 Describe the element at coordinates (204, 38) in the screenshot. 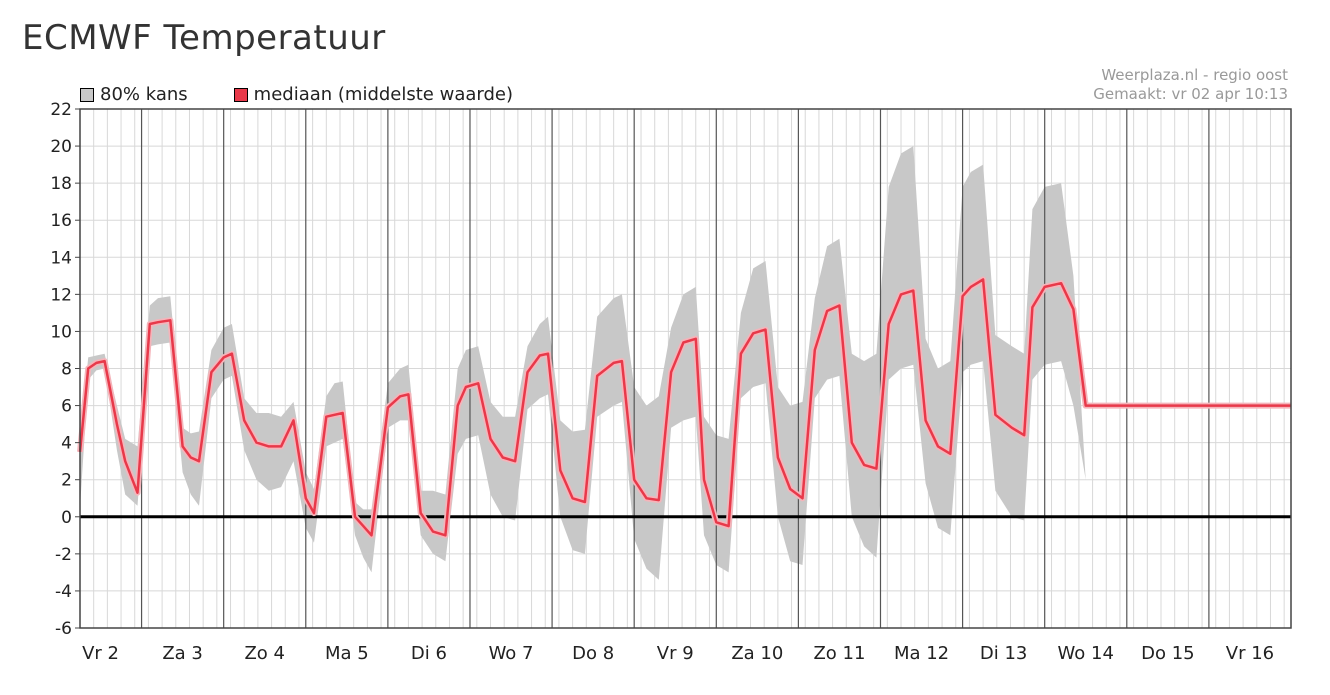

I see `page-title: ECMWF Temperatuur` at that location.